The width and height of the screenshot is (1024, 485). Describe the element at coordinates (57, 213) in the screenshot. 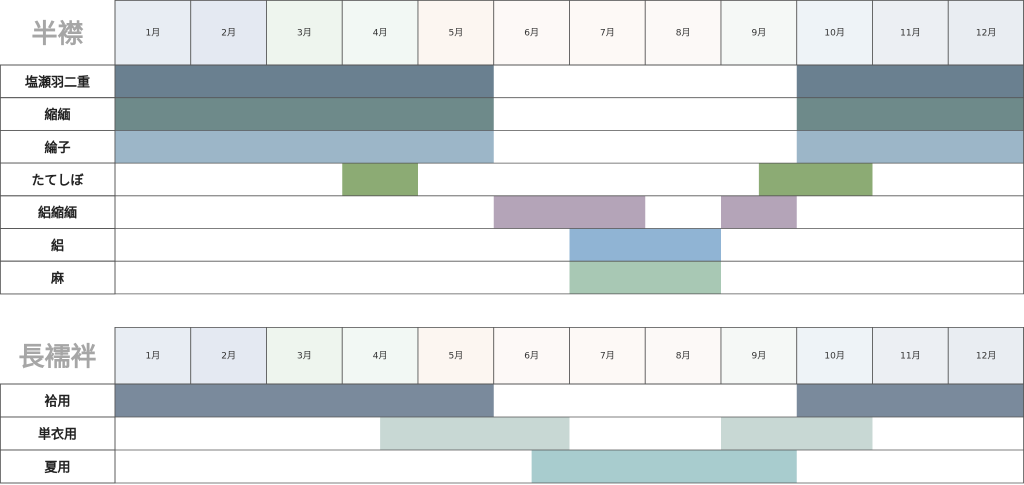

I see `row-label: 絽縮緬` at that location.